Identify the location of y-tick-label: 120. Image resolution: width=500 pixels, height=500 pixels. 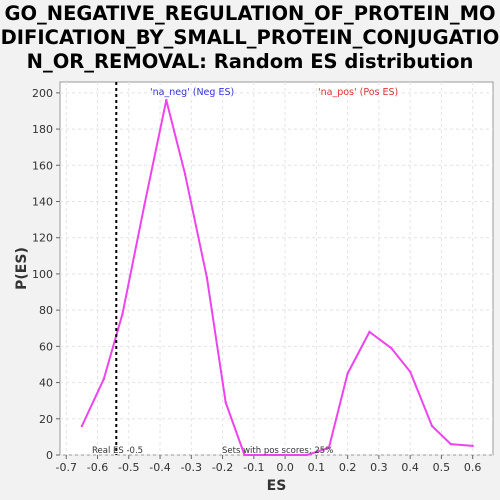
(42, 238).